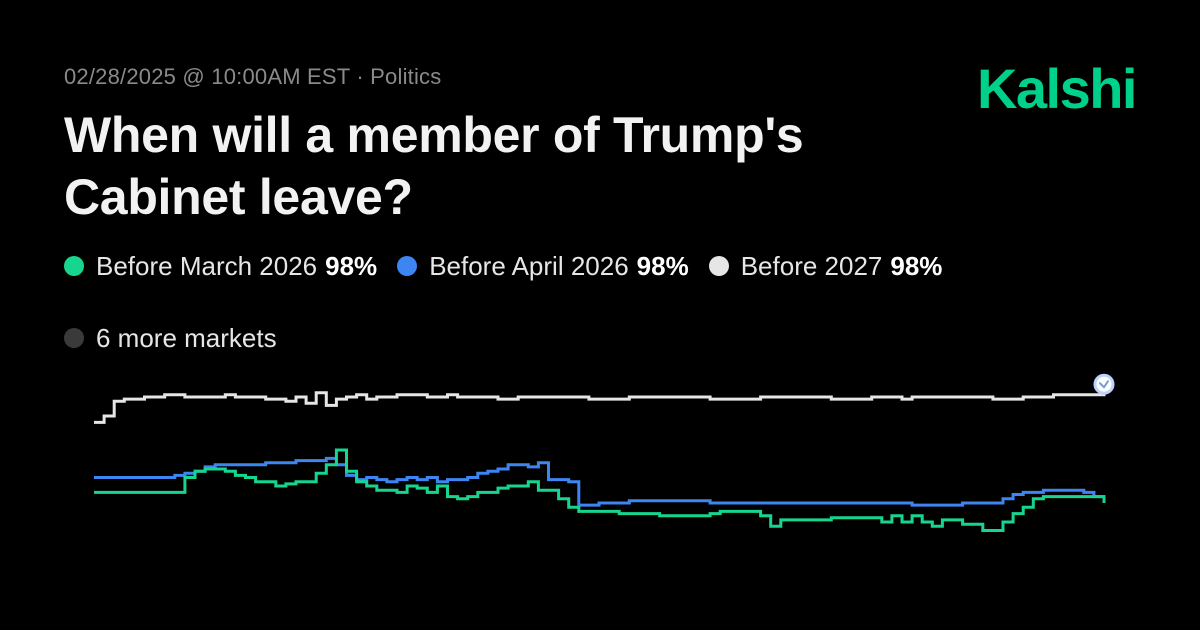 The height and width of the screenshot is (630, 1200). Describe the element at coordinates (207, 265) in the screenshot. I see `legend-label: Before March 2026` at that location.